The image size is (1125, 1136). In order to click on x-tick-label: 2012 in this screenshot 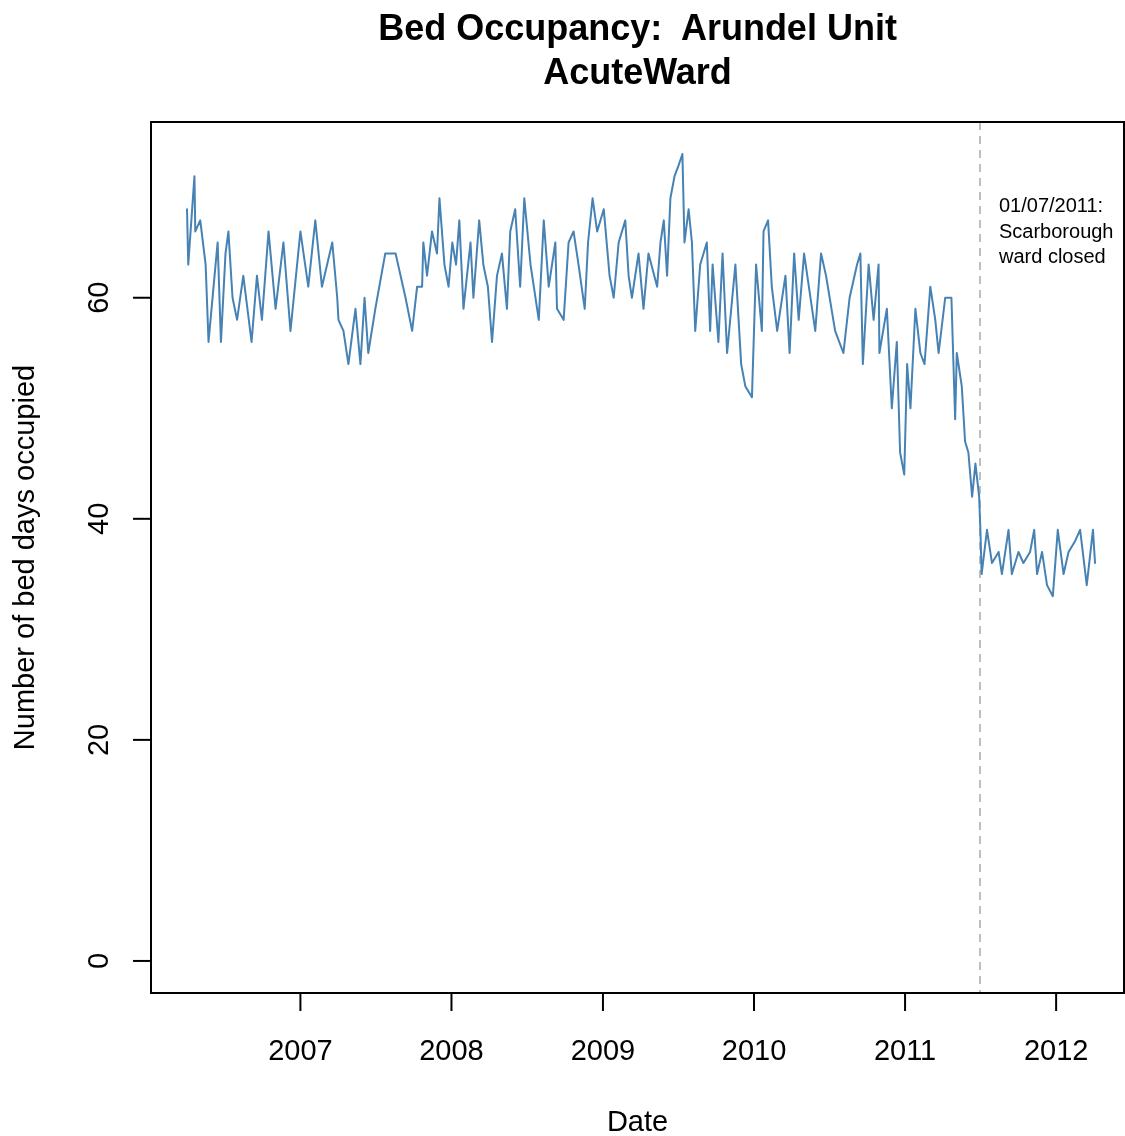, I will do `click(1056, 1050)`.